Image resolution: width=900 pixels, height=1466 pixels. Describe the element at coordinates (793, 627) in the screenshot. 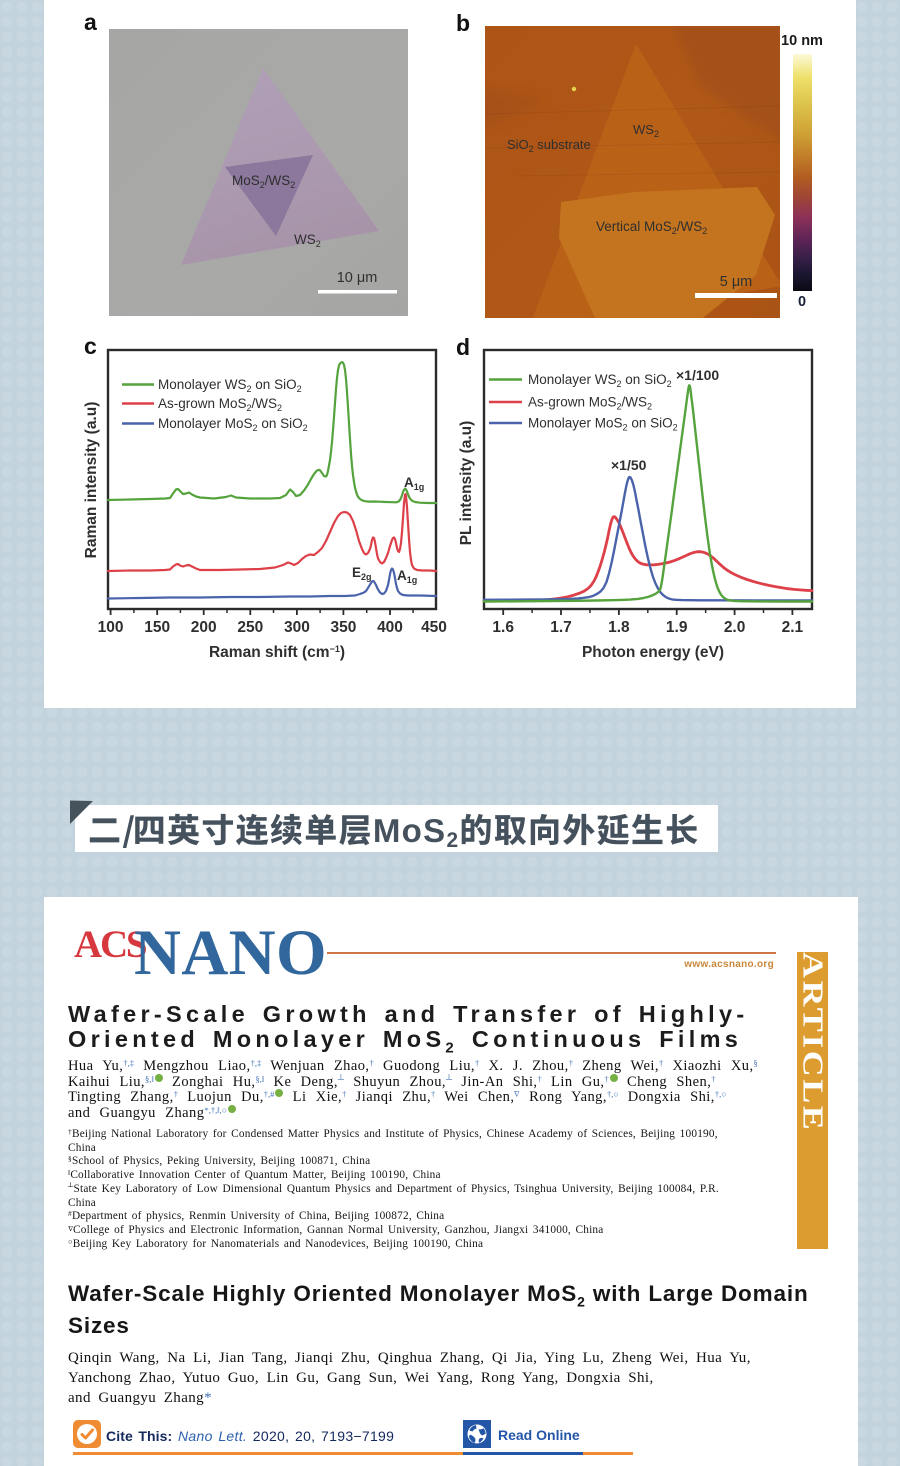

I see `svg-text: 2.1` at that location.